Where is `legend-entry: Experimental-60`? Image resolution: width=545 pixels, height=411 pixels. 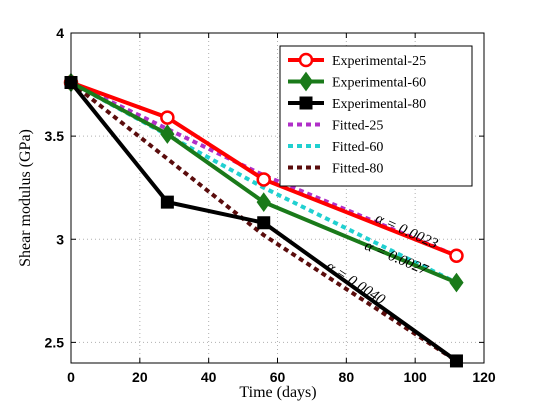
legend-entry: Experimental-60 is located at coordinates (357, 81).